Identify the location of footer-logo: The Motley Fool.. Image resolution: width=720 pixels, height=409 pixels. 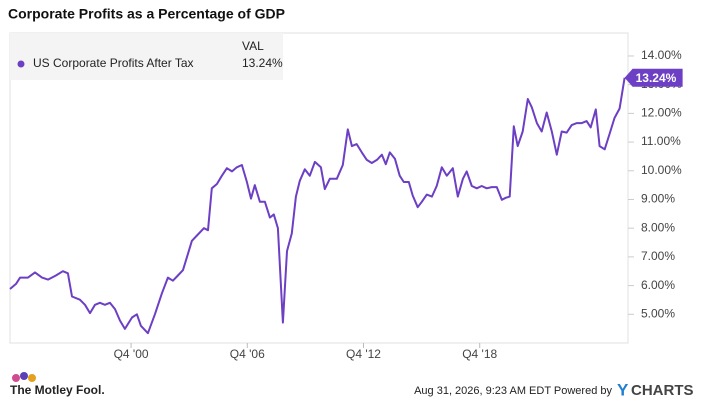
(57, 384).